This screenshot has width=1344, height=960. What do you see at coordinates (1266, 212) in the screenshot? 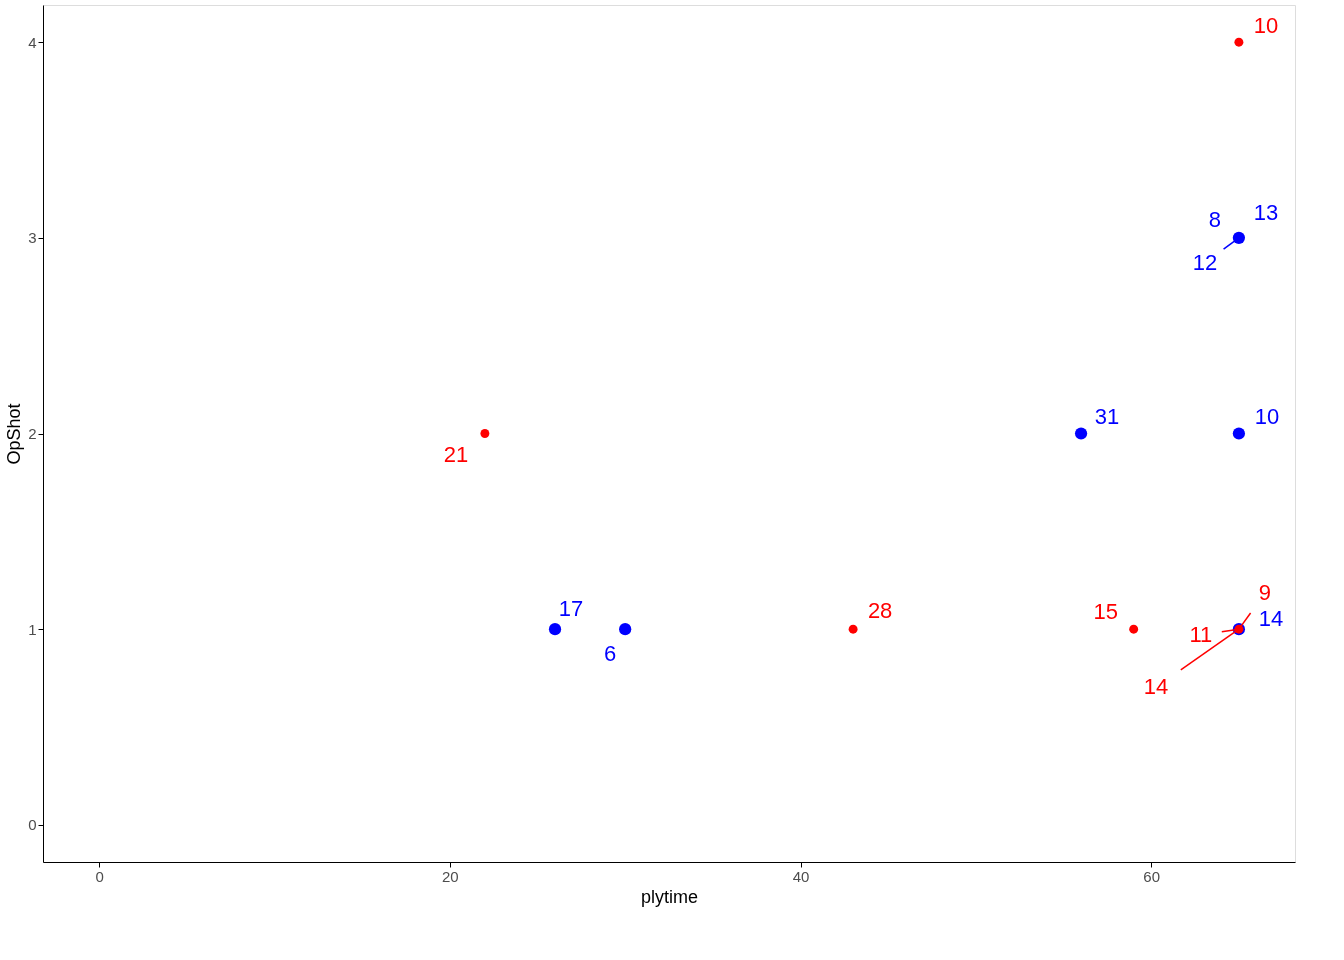
I see `annotation: 13` at bounding box center [1266, 212].